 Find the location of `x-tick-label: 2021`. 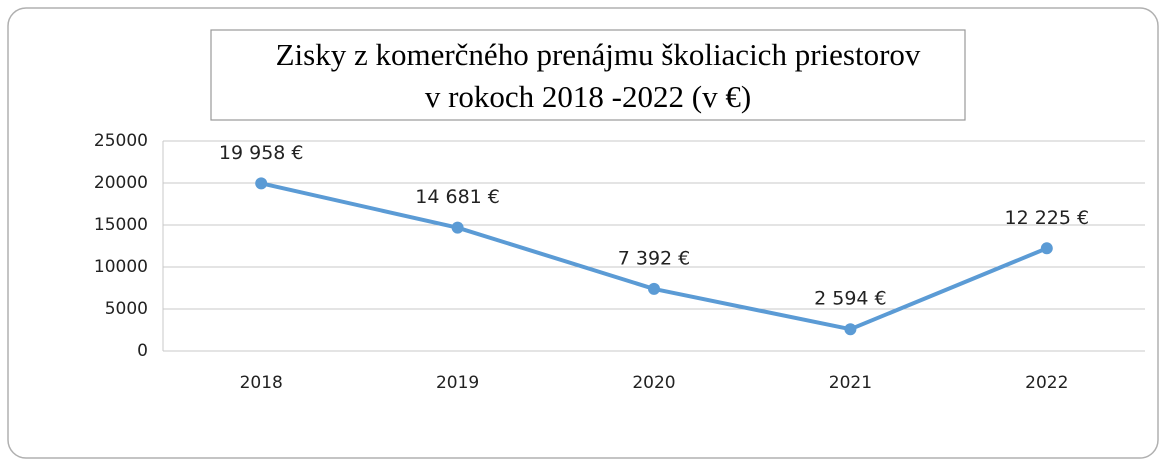

x-tick-label: 2021 is located at coordinates (850, 383).